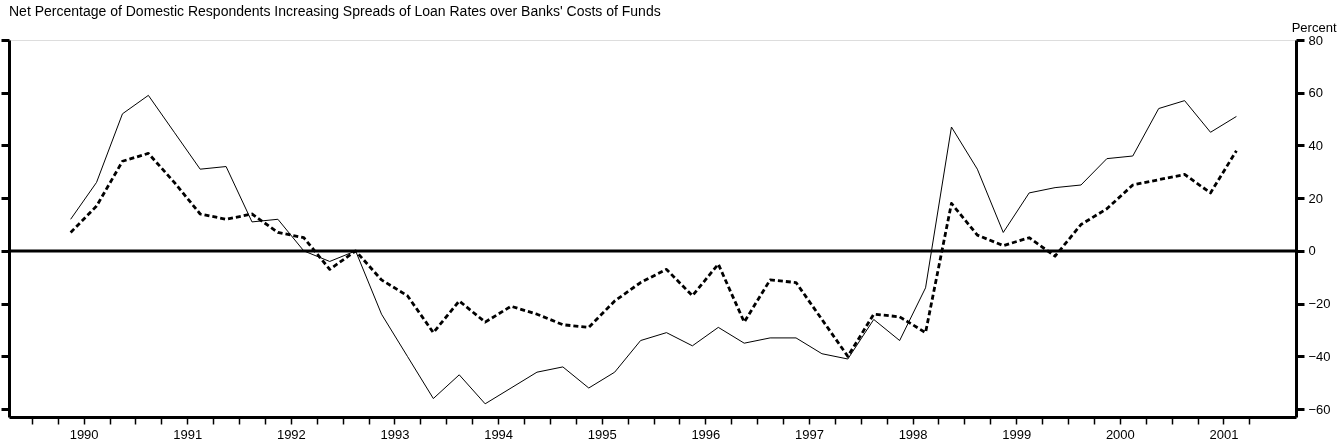  I want to click on x-tick-label: 1998, so click(913, 434).